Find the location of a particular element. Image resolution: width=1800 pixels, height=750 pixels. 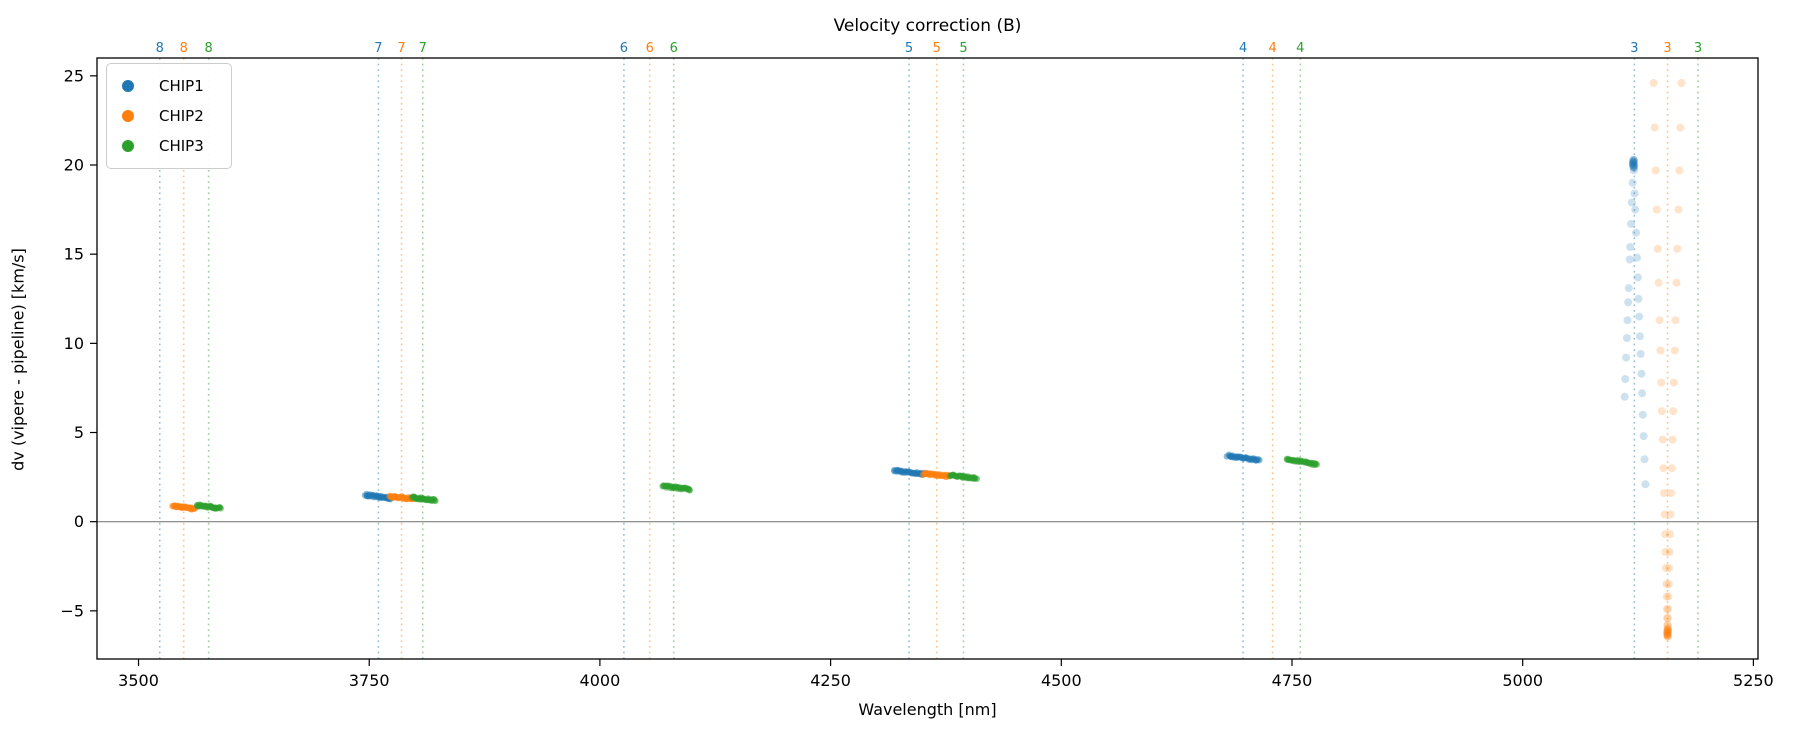

y-tick-label: 10 is located at coordinates (74, 343).